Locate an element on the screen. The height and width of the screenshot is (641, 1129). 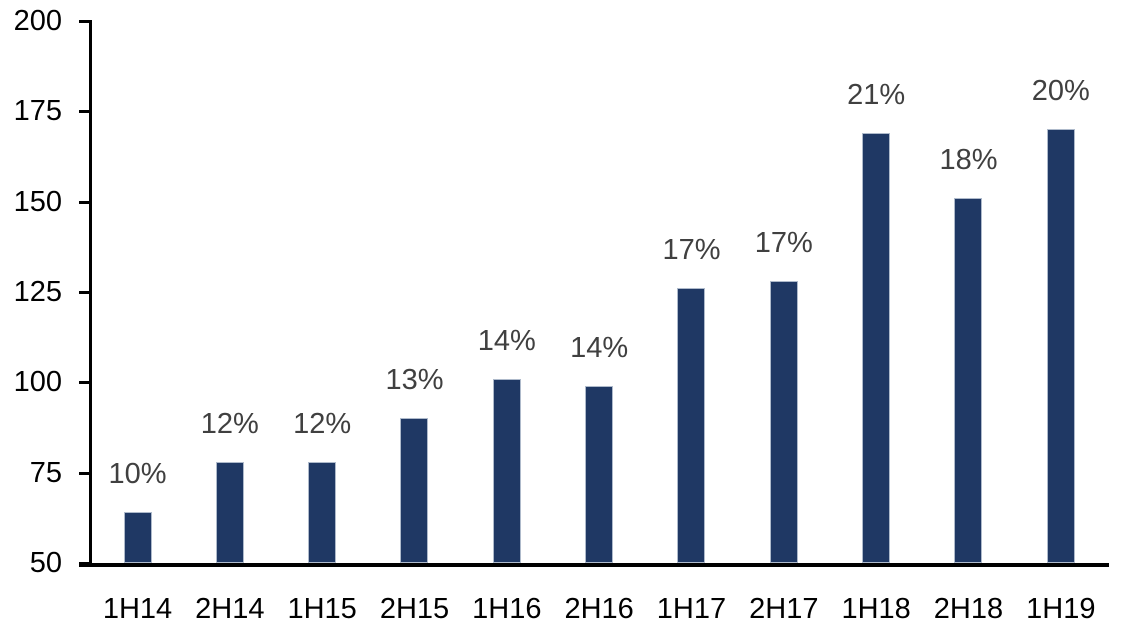
bar-2h14 is located at coordinates (229, 512).